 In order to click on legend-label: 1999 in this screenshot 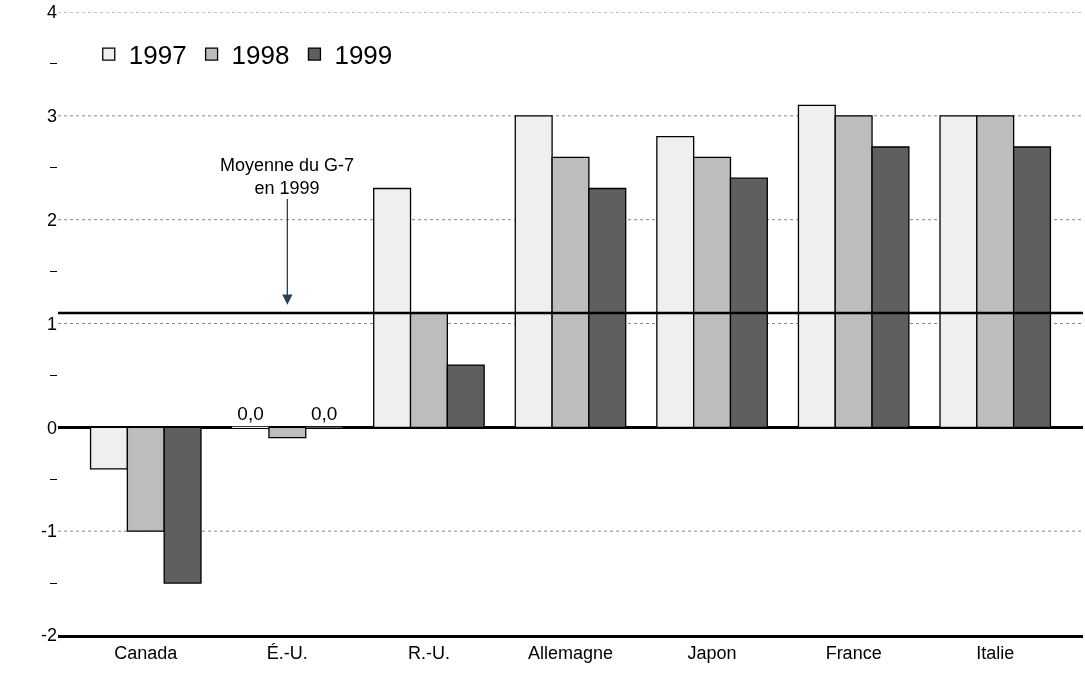, I will do `click(363, 55)`.